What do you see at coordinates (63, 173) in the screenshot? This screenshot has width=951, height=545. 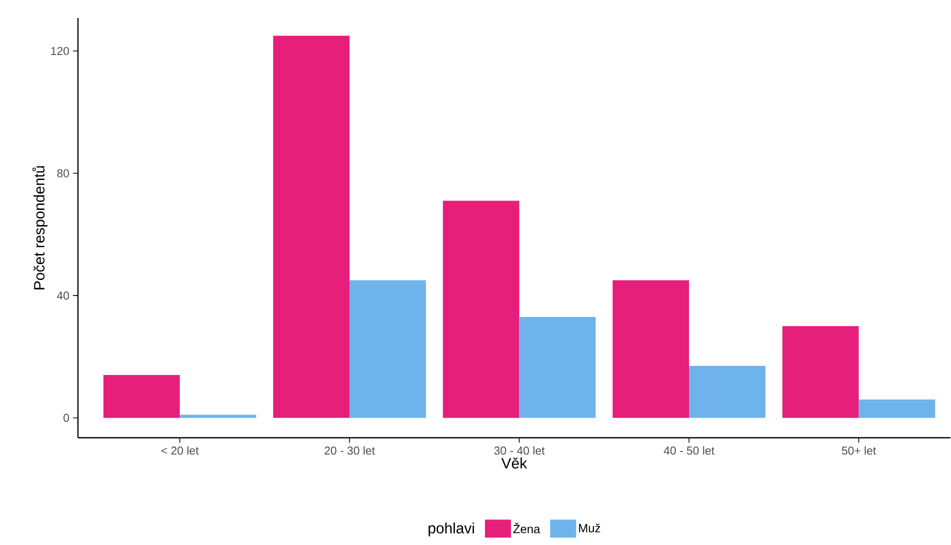 I see `y-tick-label: 80` at bounding box center [63, 173].